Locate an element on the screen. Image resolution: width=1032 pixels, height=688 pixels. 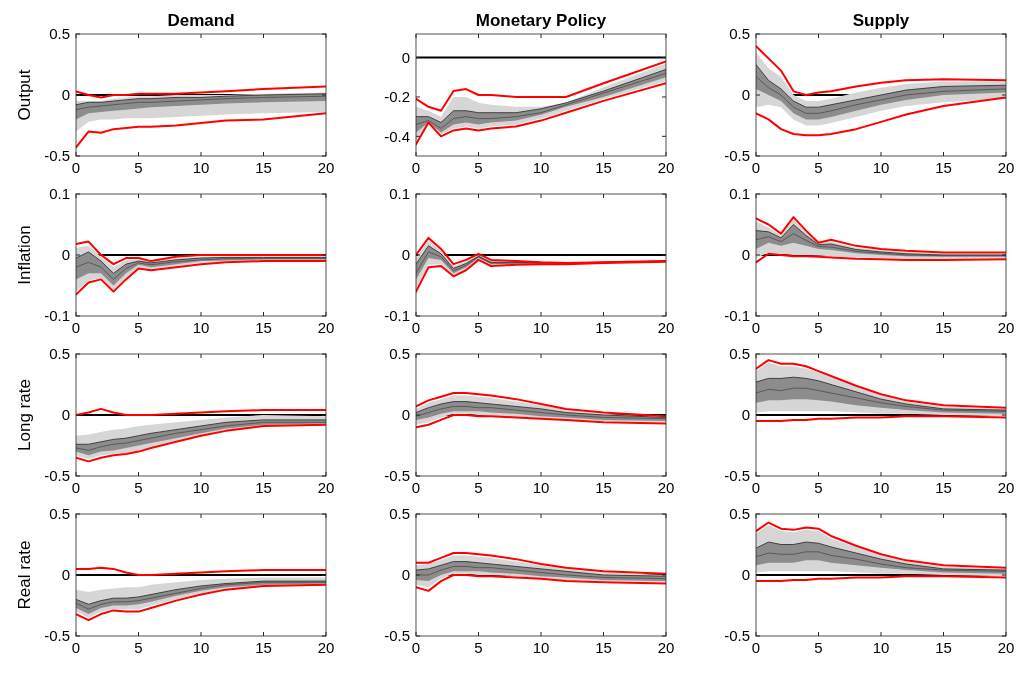
chart-title: Demand is located at coordinates (201, 20).